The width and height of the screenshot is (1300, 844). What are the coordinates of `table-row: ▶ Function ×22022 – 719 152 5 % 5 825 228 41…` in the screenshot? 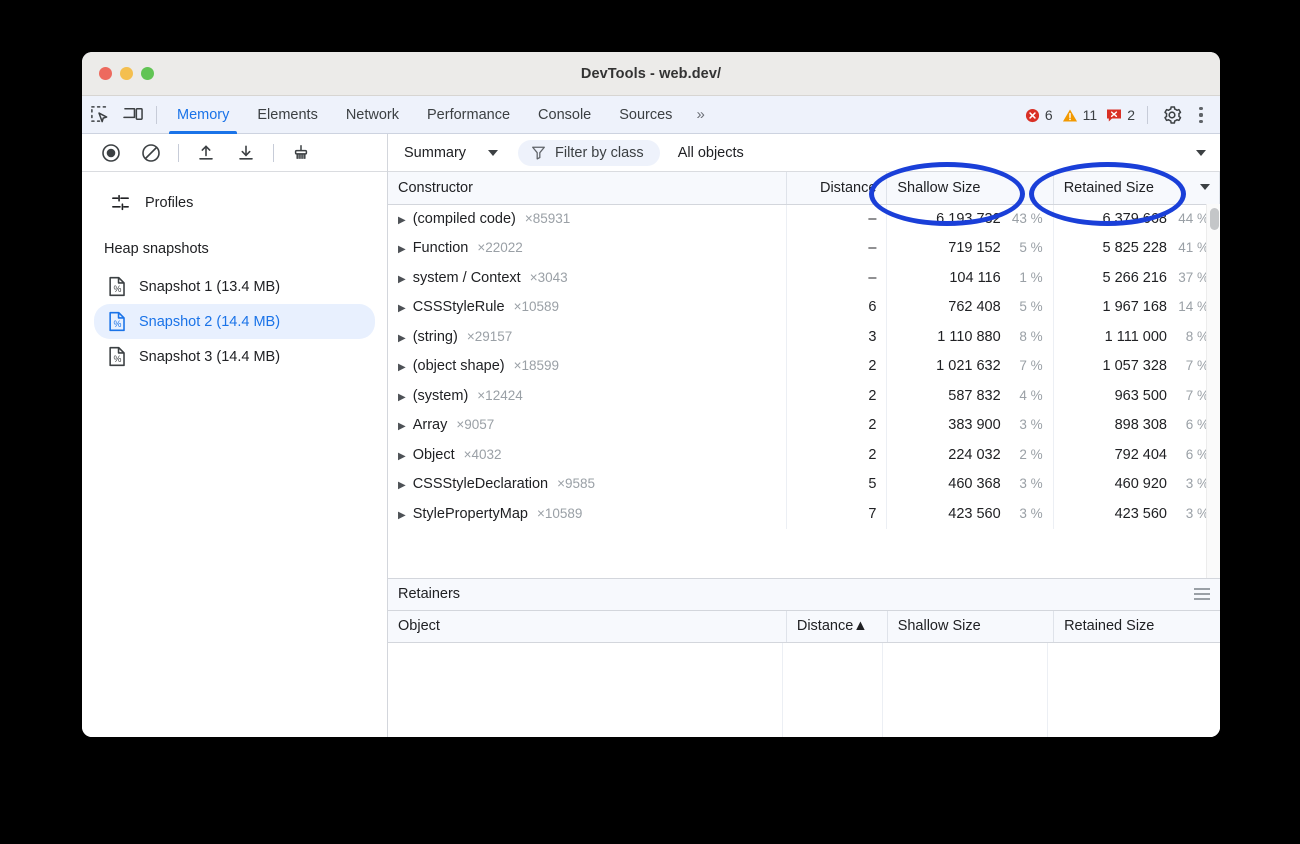 It's located at (804, 248).